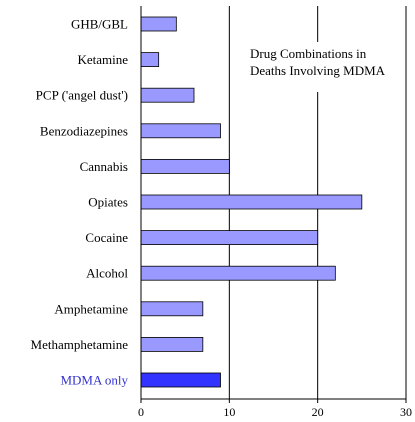  I want to click on bar-opiates, so click(251, 202).